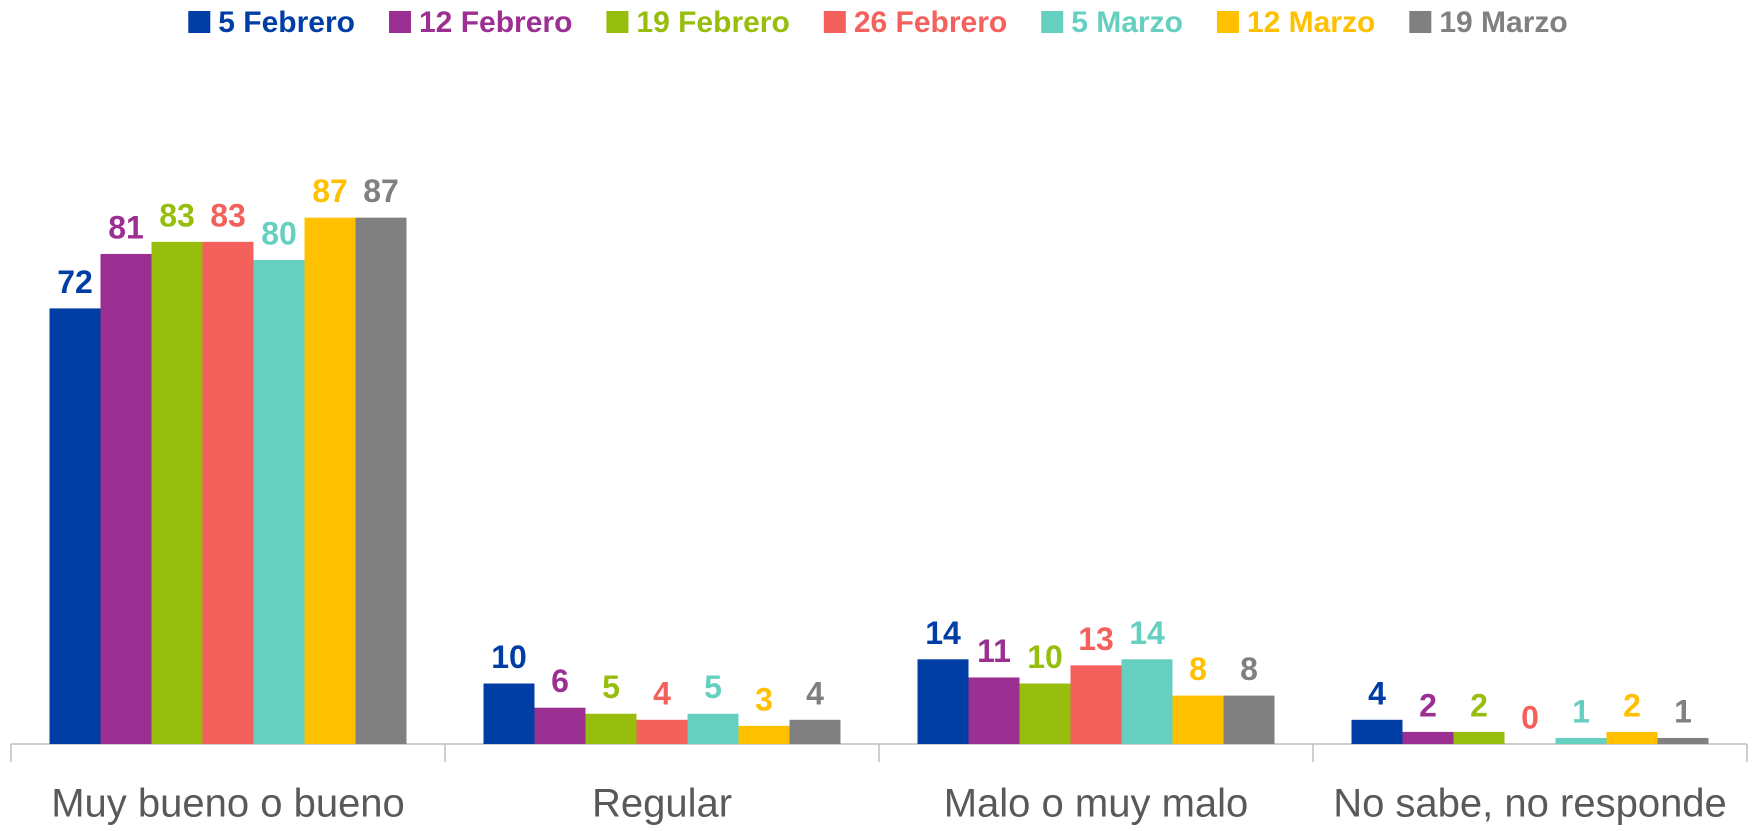  I want to click on x-tick-label: Muy bueno o bueno, so click(228, 804).